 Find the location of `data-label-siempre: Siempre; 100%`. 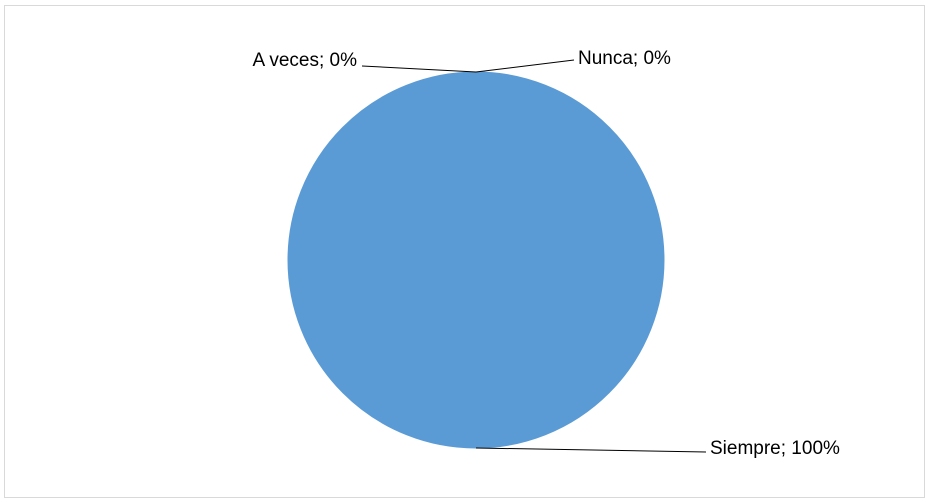

data-label-siempre: Siempre; 100% is located at coordinates (775, 448).